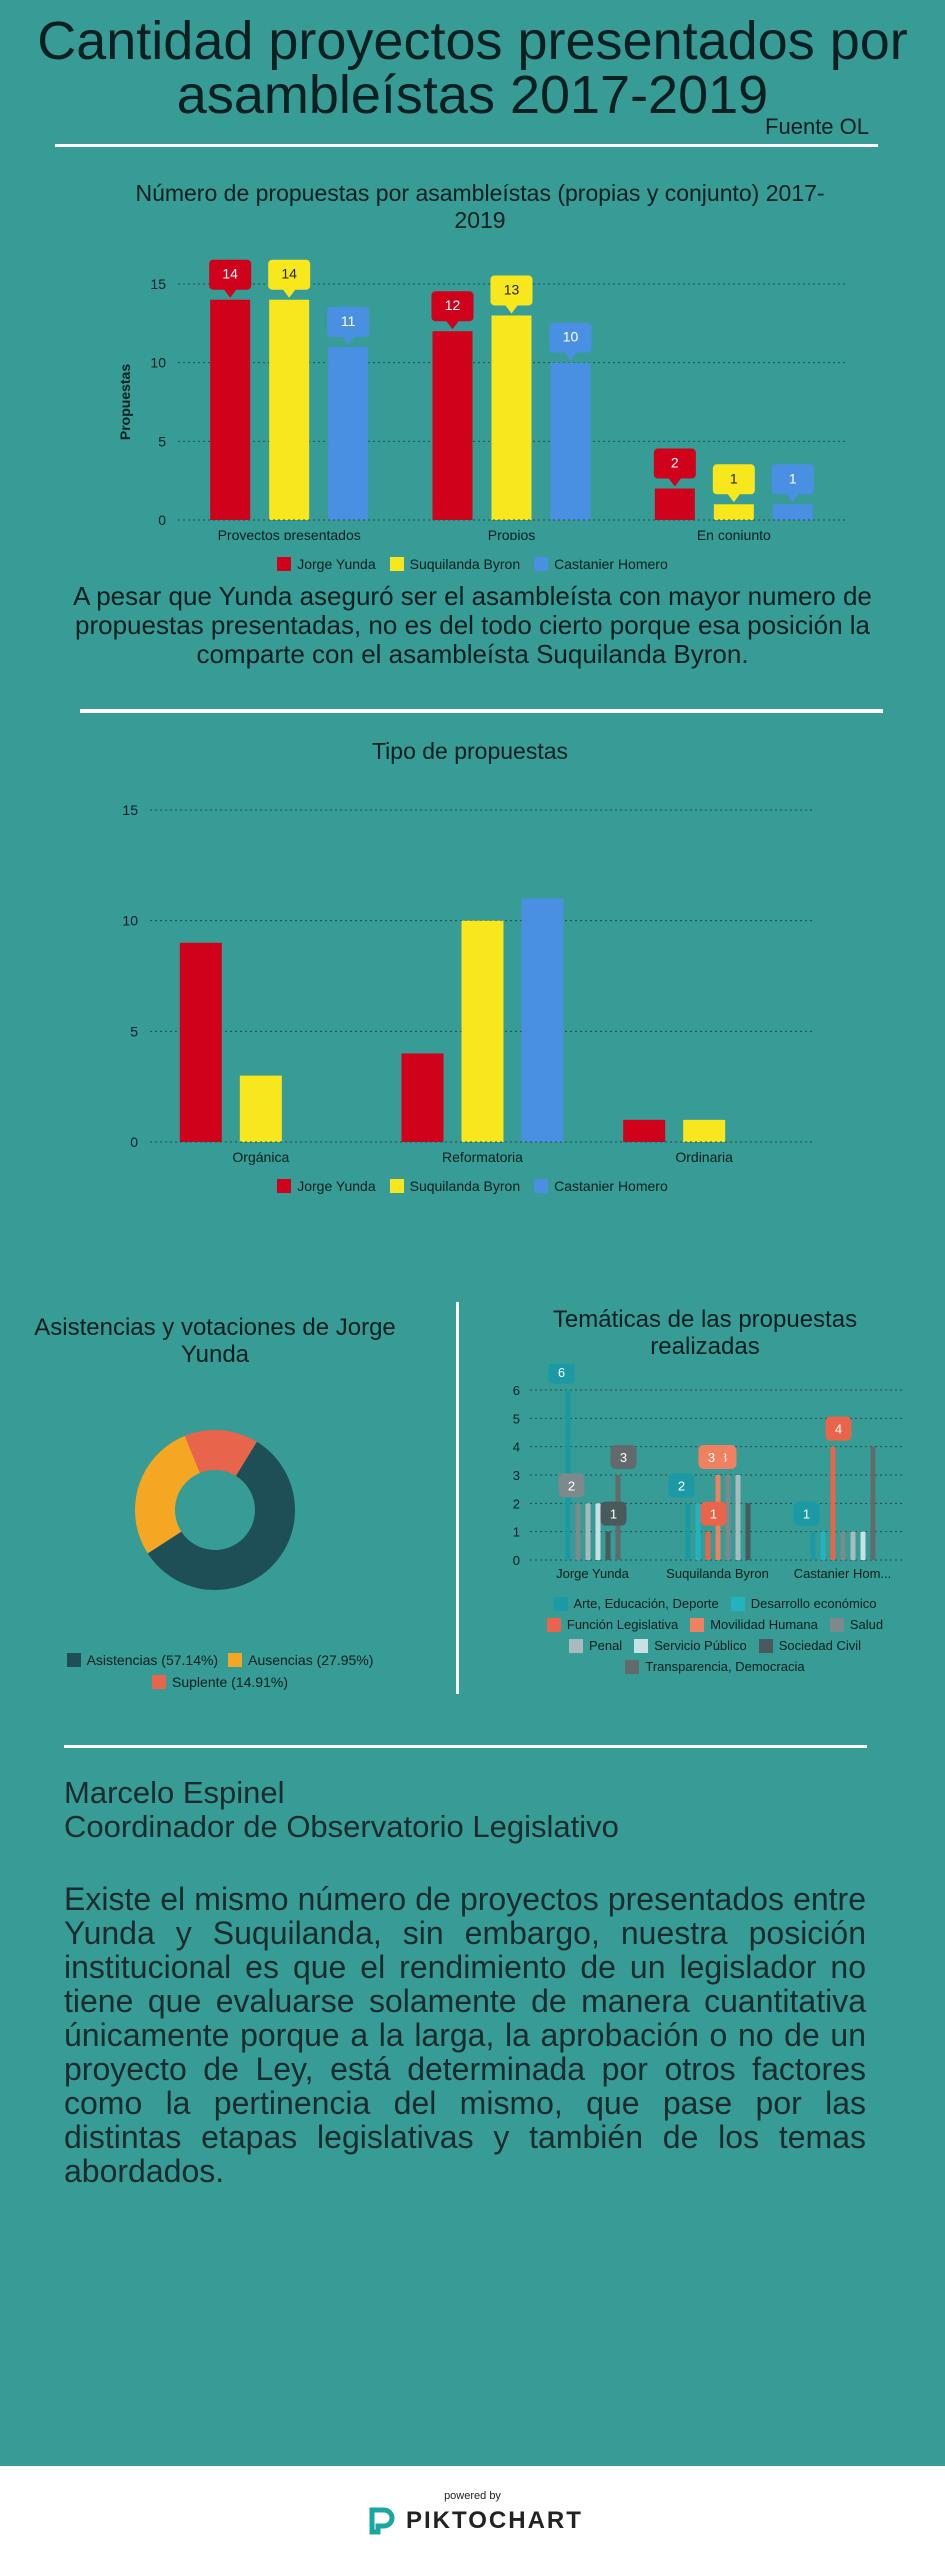 The width and height of the screenshot is (945, 2560). I want to click on data-label: 4, so click(838, 1429).